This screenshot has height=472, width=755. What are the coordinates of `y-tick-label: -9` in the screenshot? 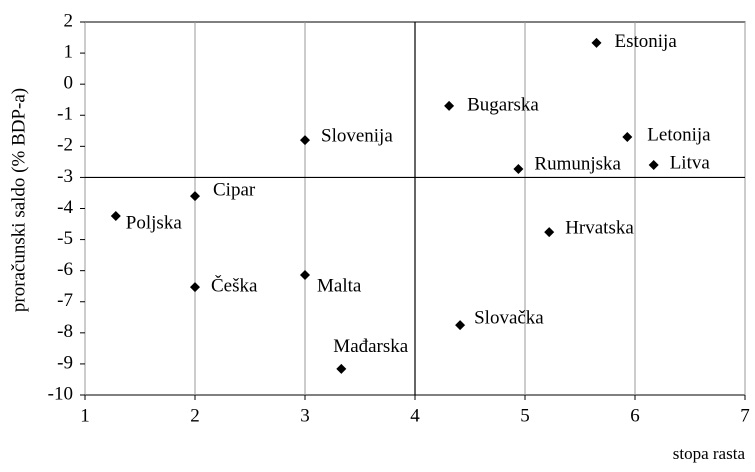 It's located at (65, 362).